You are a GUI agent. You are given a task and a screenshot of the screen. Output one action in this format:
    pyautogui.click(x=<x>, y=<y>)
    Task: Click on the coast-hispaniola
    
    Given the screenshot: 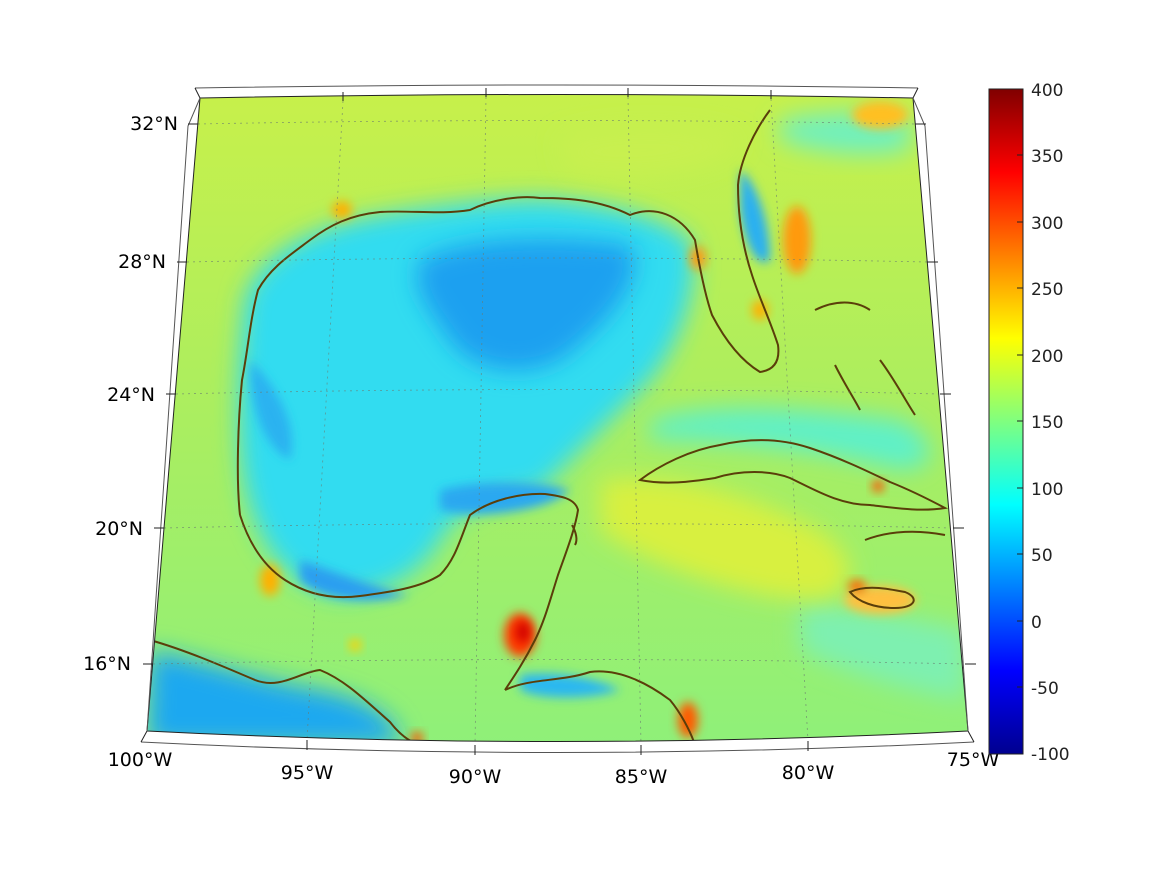 What is the action you would take?
    pyautogui.click(x=905, y=535)
    